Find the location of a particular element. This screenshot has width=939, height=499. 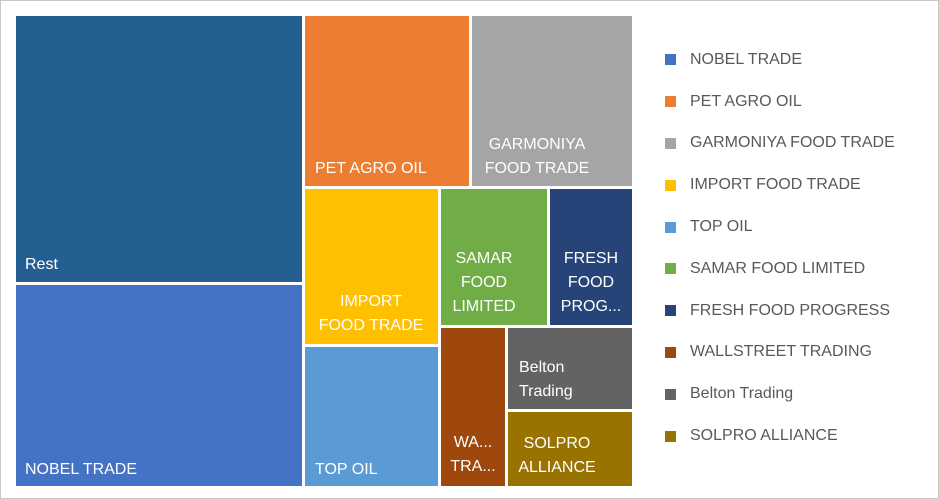

legend-label: IMPORT FOOD TRADE is located at coordinates (775, 185).